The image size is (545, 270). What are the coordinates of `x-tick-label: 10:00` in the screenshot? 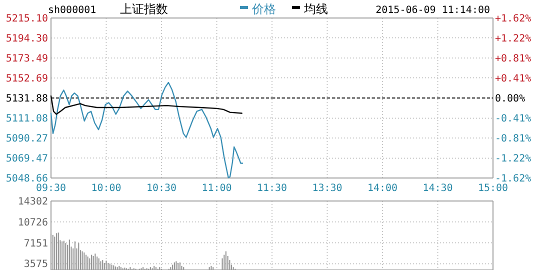 It's located at (106, 188).